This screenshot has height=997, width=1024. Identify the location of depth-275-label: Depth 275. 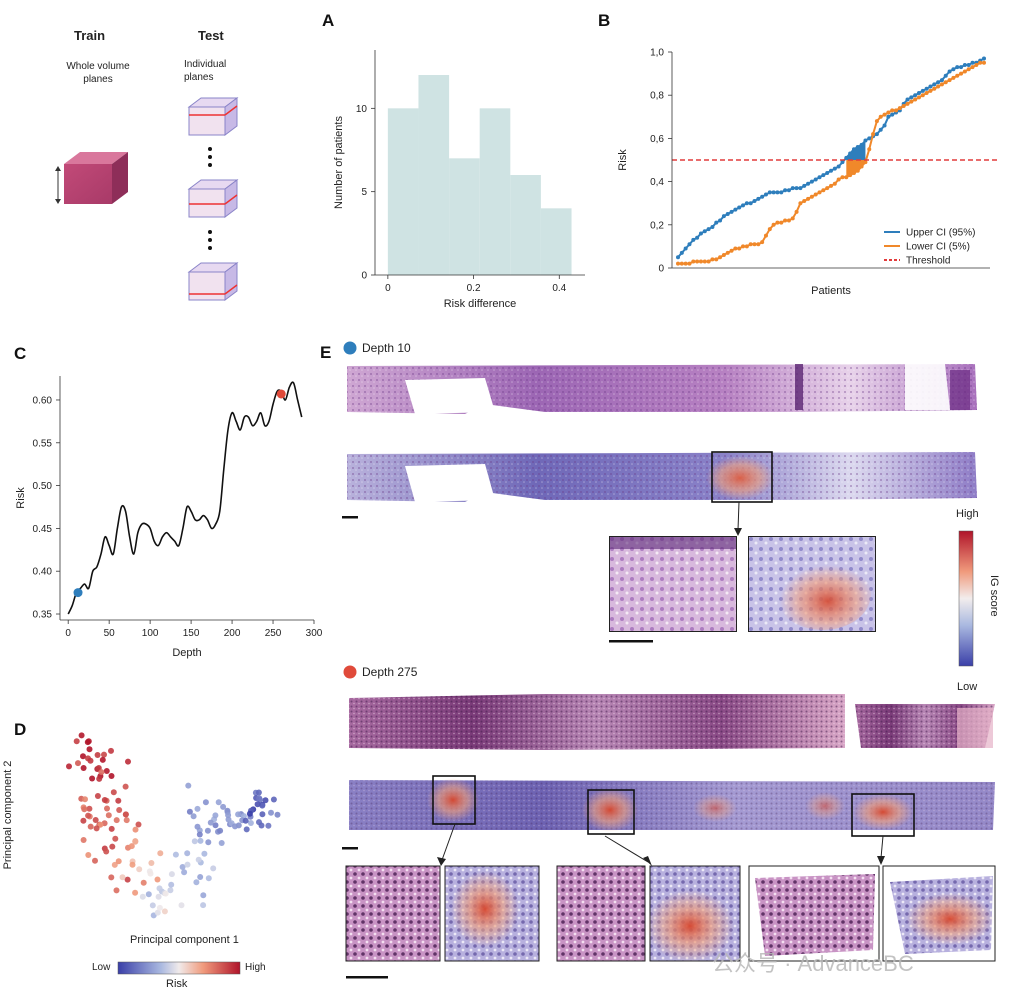
(390, 672).